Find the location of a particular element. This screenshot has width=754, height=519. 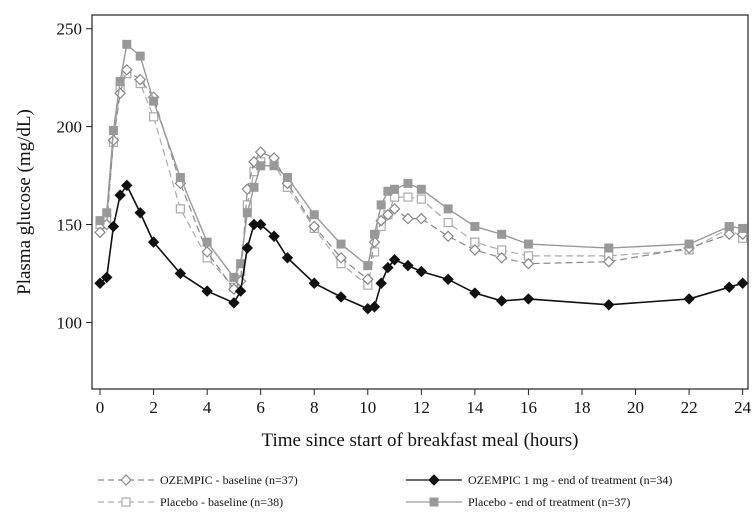

x-tick-label: 22 is located at coordinates (689, 407).